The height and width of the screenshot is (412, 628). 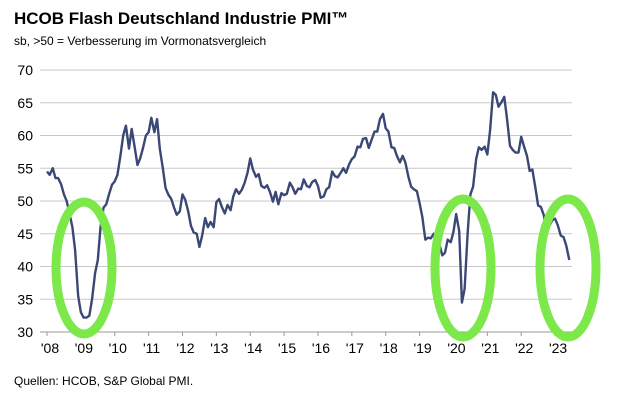 I want to click on y-tick-label: 30, so click(x=25, y=332).